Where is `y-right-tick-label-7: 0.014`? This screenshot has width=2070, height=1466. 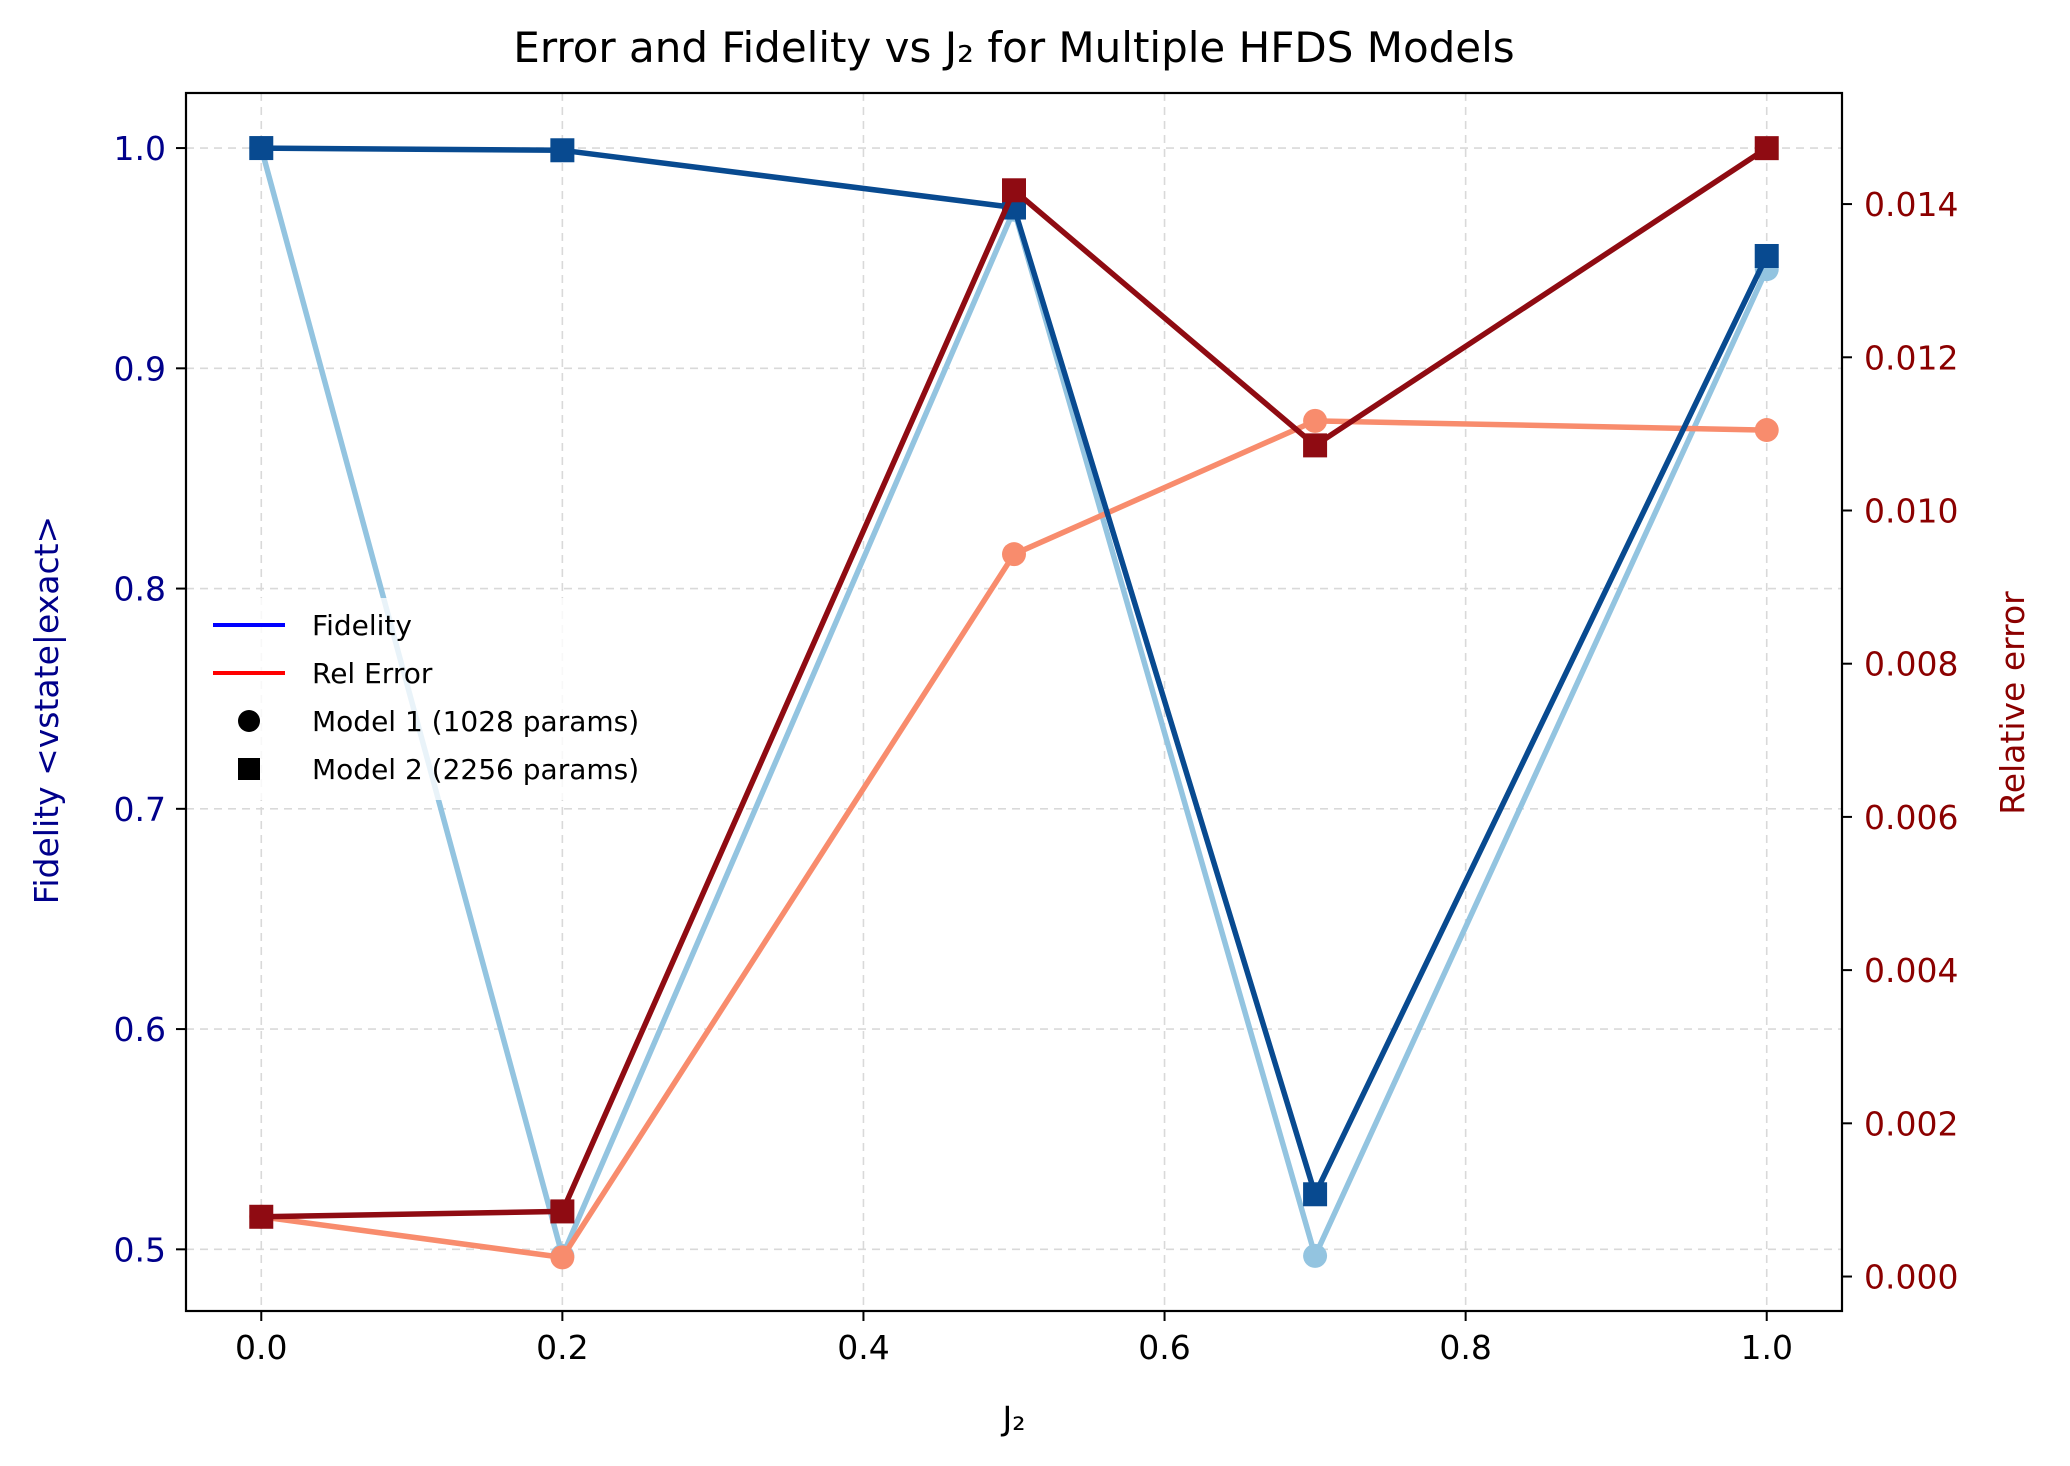 y-right-tick-label-7: 0.014 is located at coordinates (1911, 204).